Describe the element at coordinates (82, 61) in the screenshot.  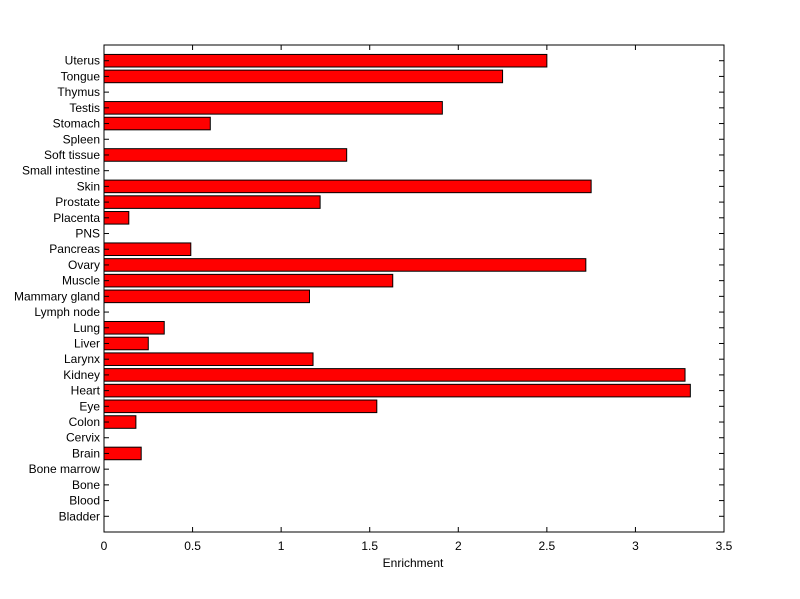
I see `category-label: Uterus` at that location.